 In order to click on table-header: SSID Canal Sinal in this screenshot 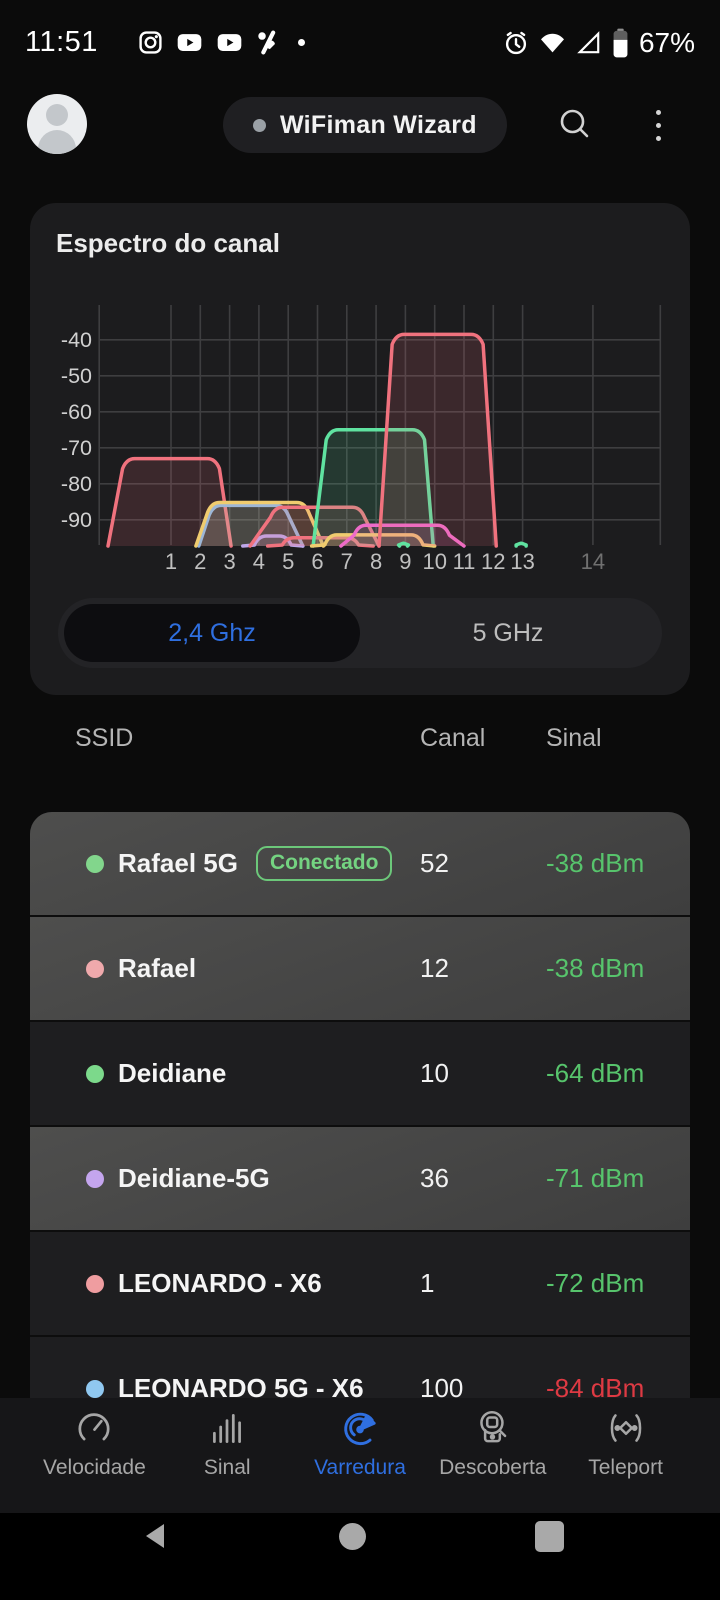, I will do `click(360, 742)`.